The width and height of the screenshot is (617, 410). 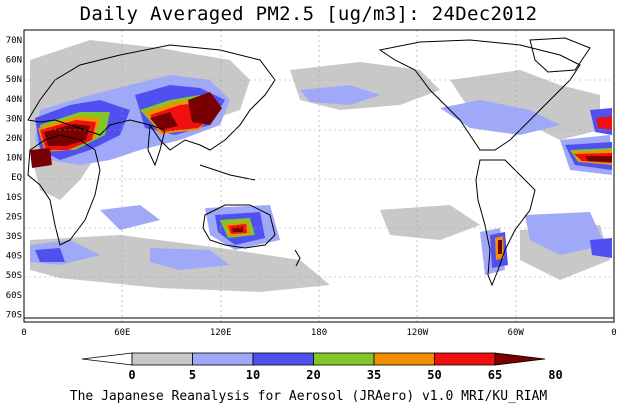 I want to click on colorbar-tick-80: 80, so click(x=555, y=375).